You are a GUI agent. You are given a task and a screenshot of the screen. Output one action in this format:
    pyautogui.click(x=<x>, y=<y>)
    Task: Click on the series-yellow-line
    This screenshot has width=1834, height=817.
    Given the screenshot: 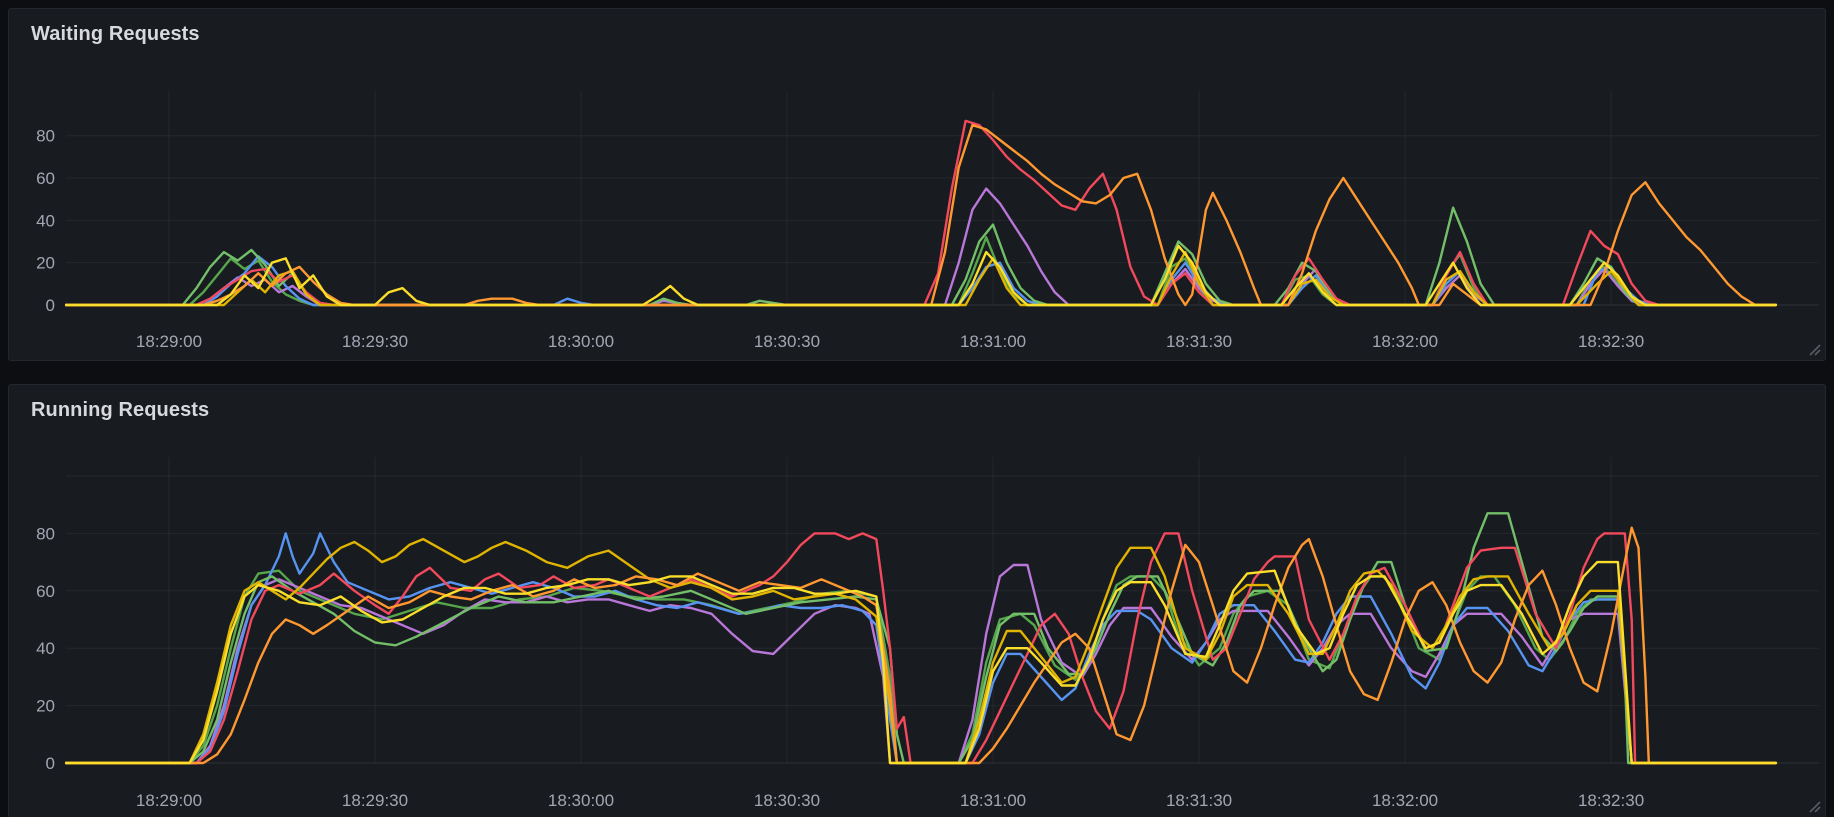 What is the action you would take?
    pyautogui.click(x=921, y=275)
    